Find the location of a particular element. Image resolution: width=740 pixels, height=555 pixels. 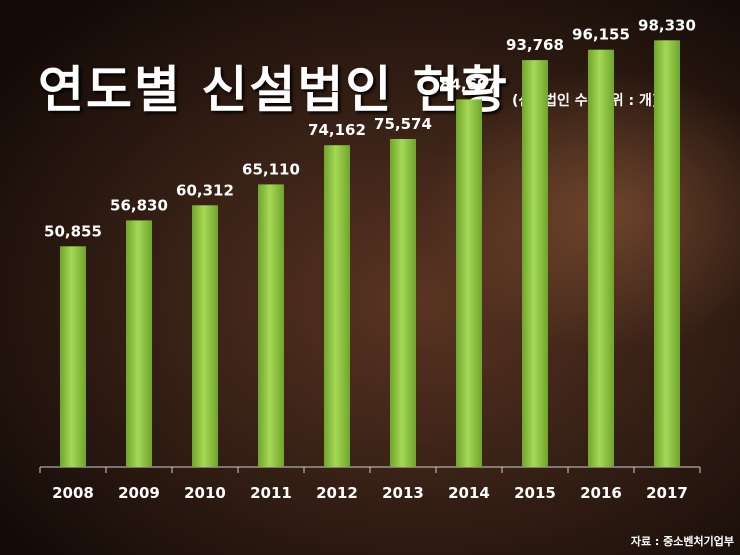

data-label-2012: 74,162 is located at coordinates (337, 130).